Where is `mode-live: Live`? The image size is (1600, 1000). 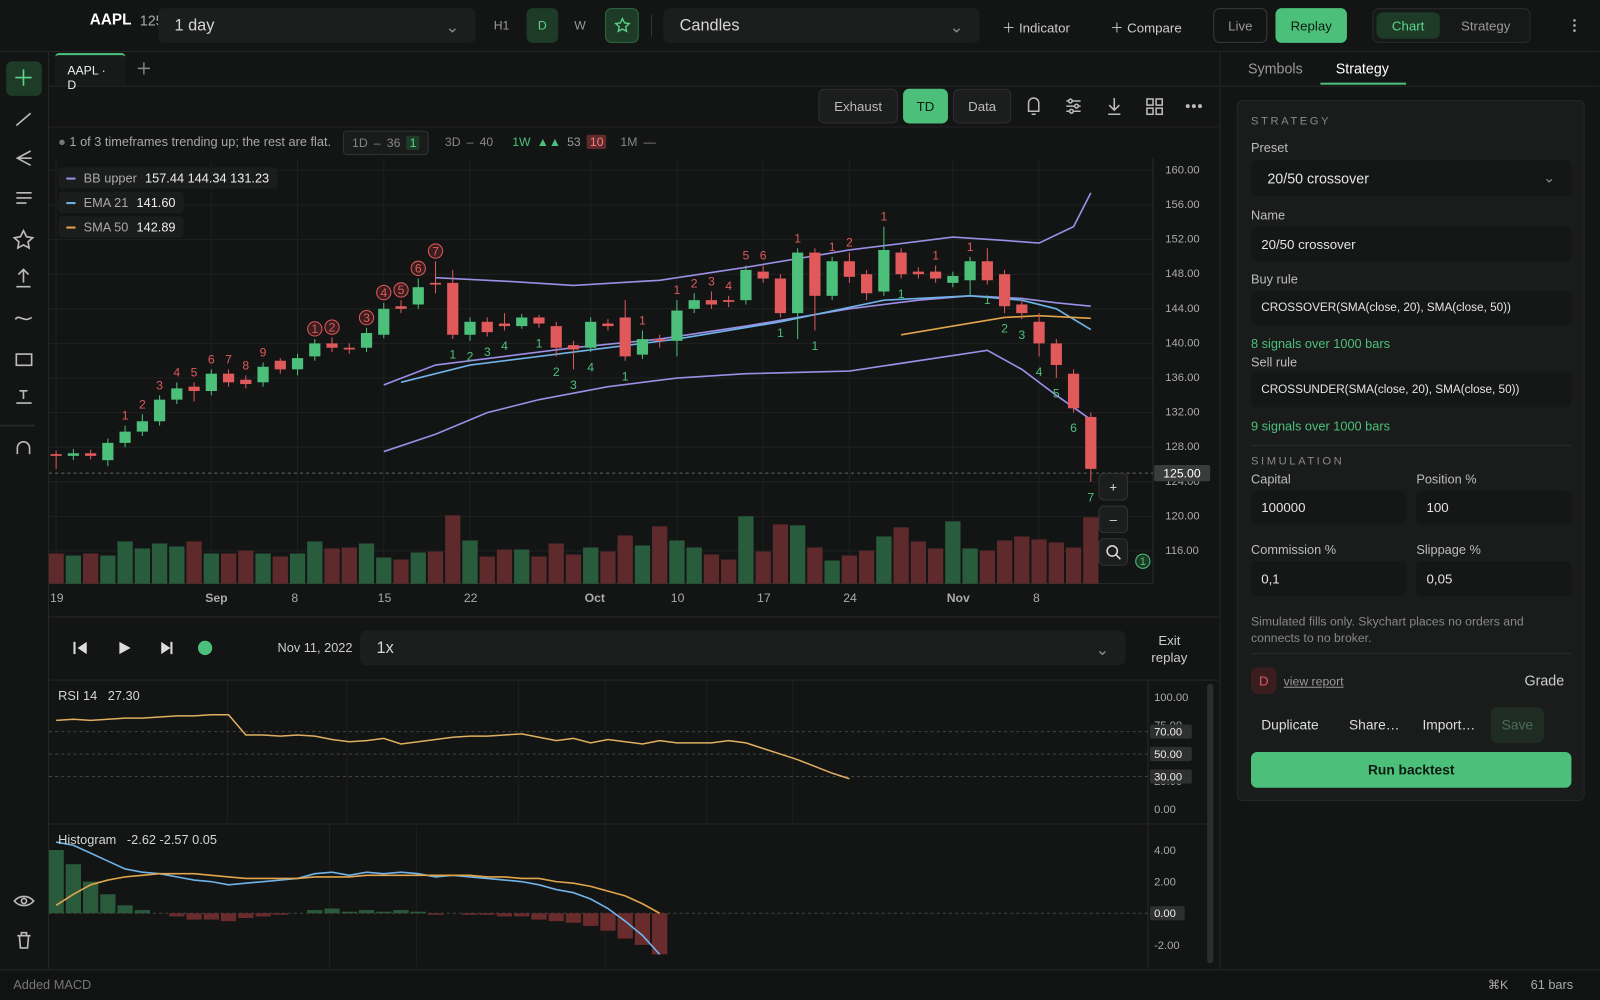
mode-live: Live is located at coordinates (1240, 25).